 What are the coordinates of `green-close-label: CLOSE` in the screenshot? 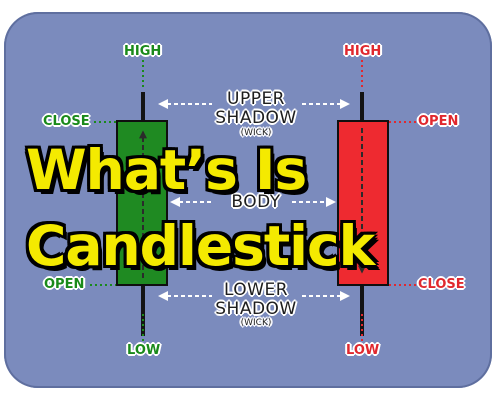 It's located at (66, 121).